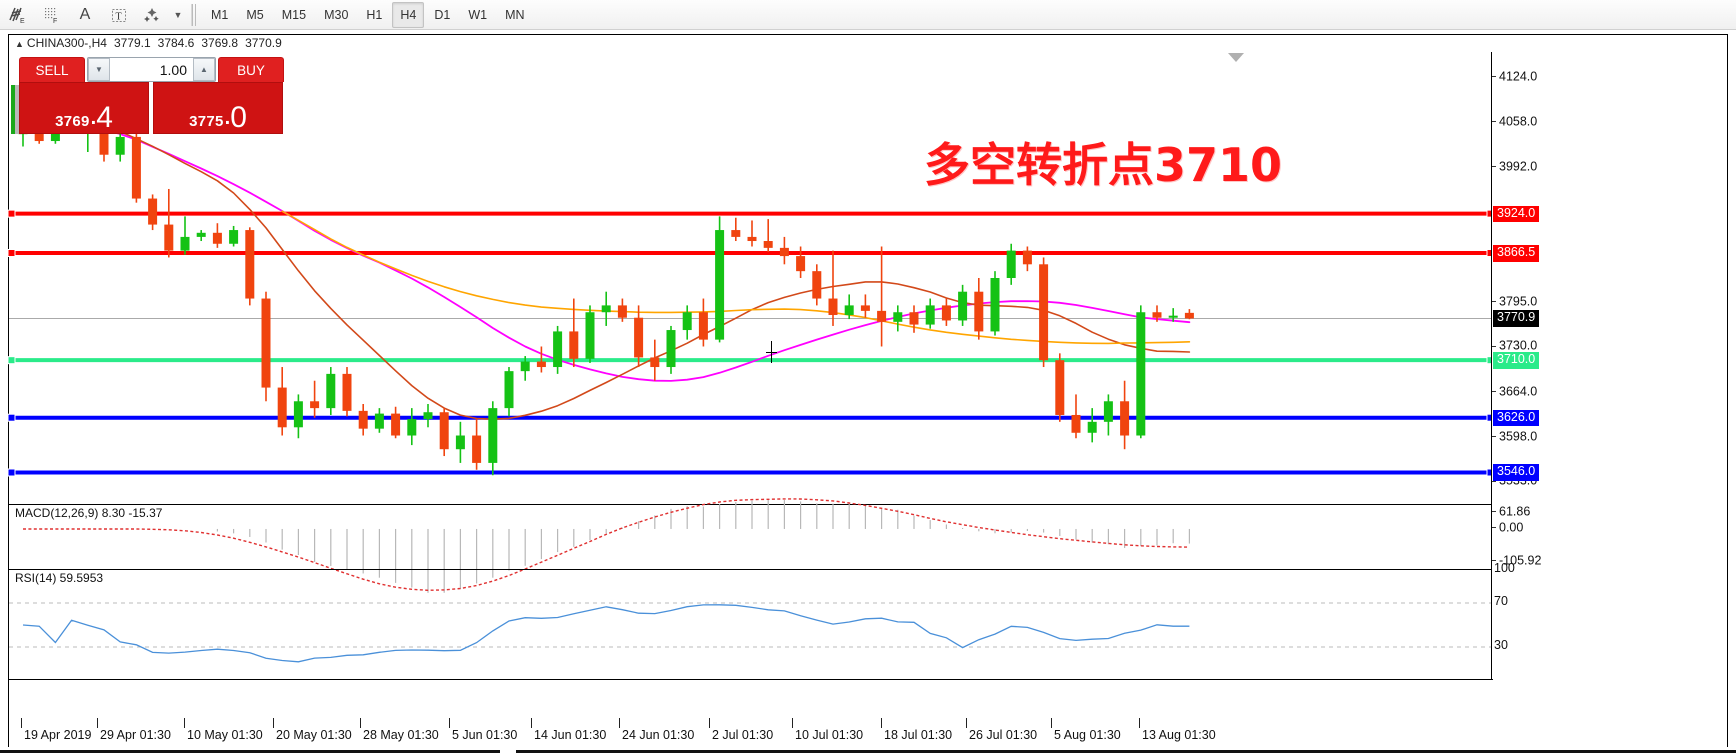 The width and height of the screenshot is (1736, 753). Describe the element at coordinates (104, 117) in the screenshot. I see `sell-price-fraction: 4` at that location.